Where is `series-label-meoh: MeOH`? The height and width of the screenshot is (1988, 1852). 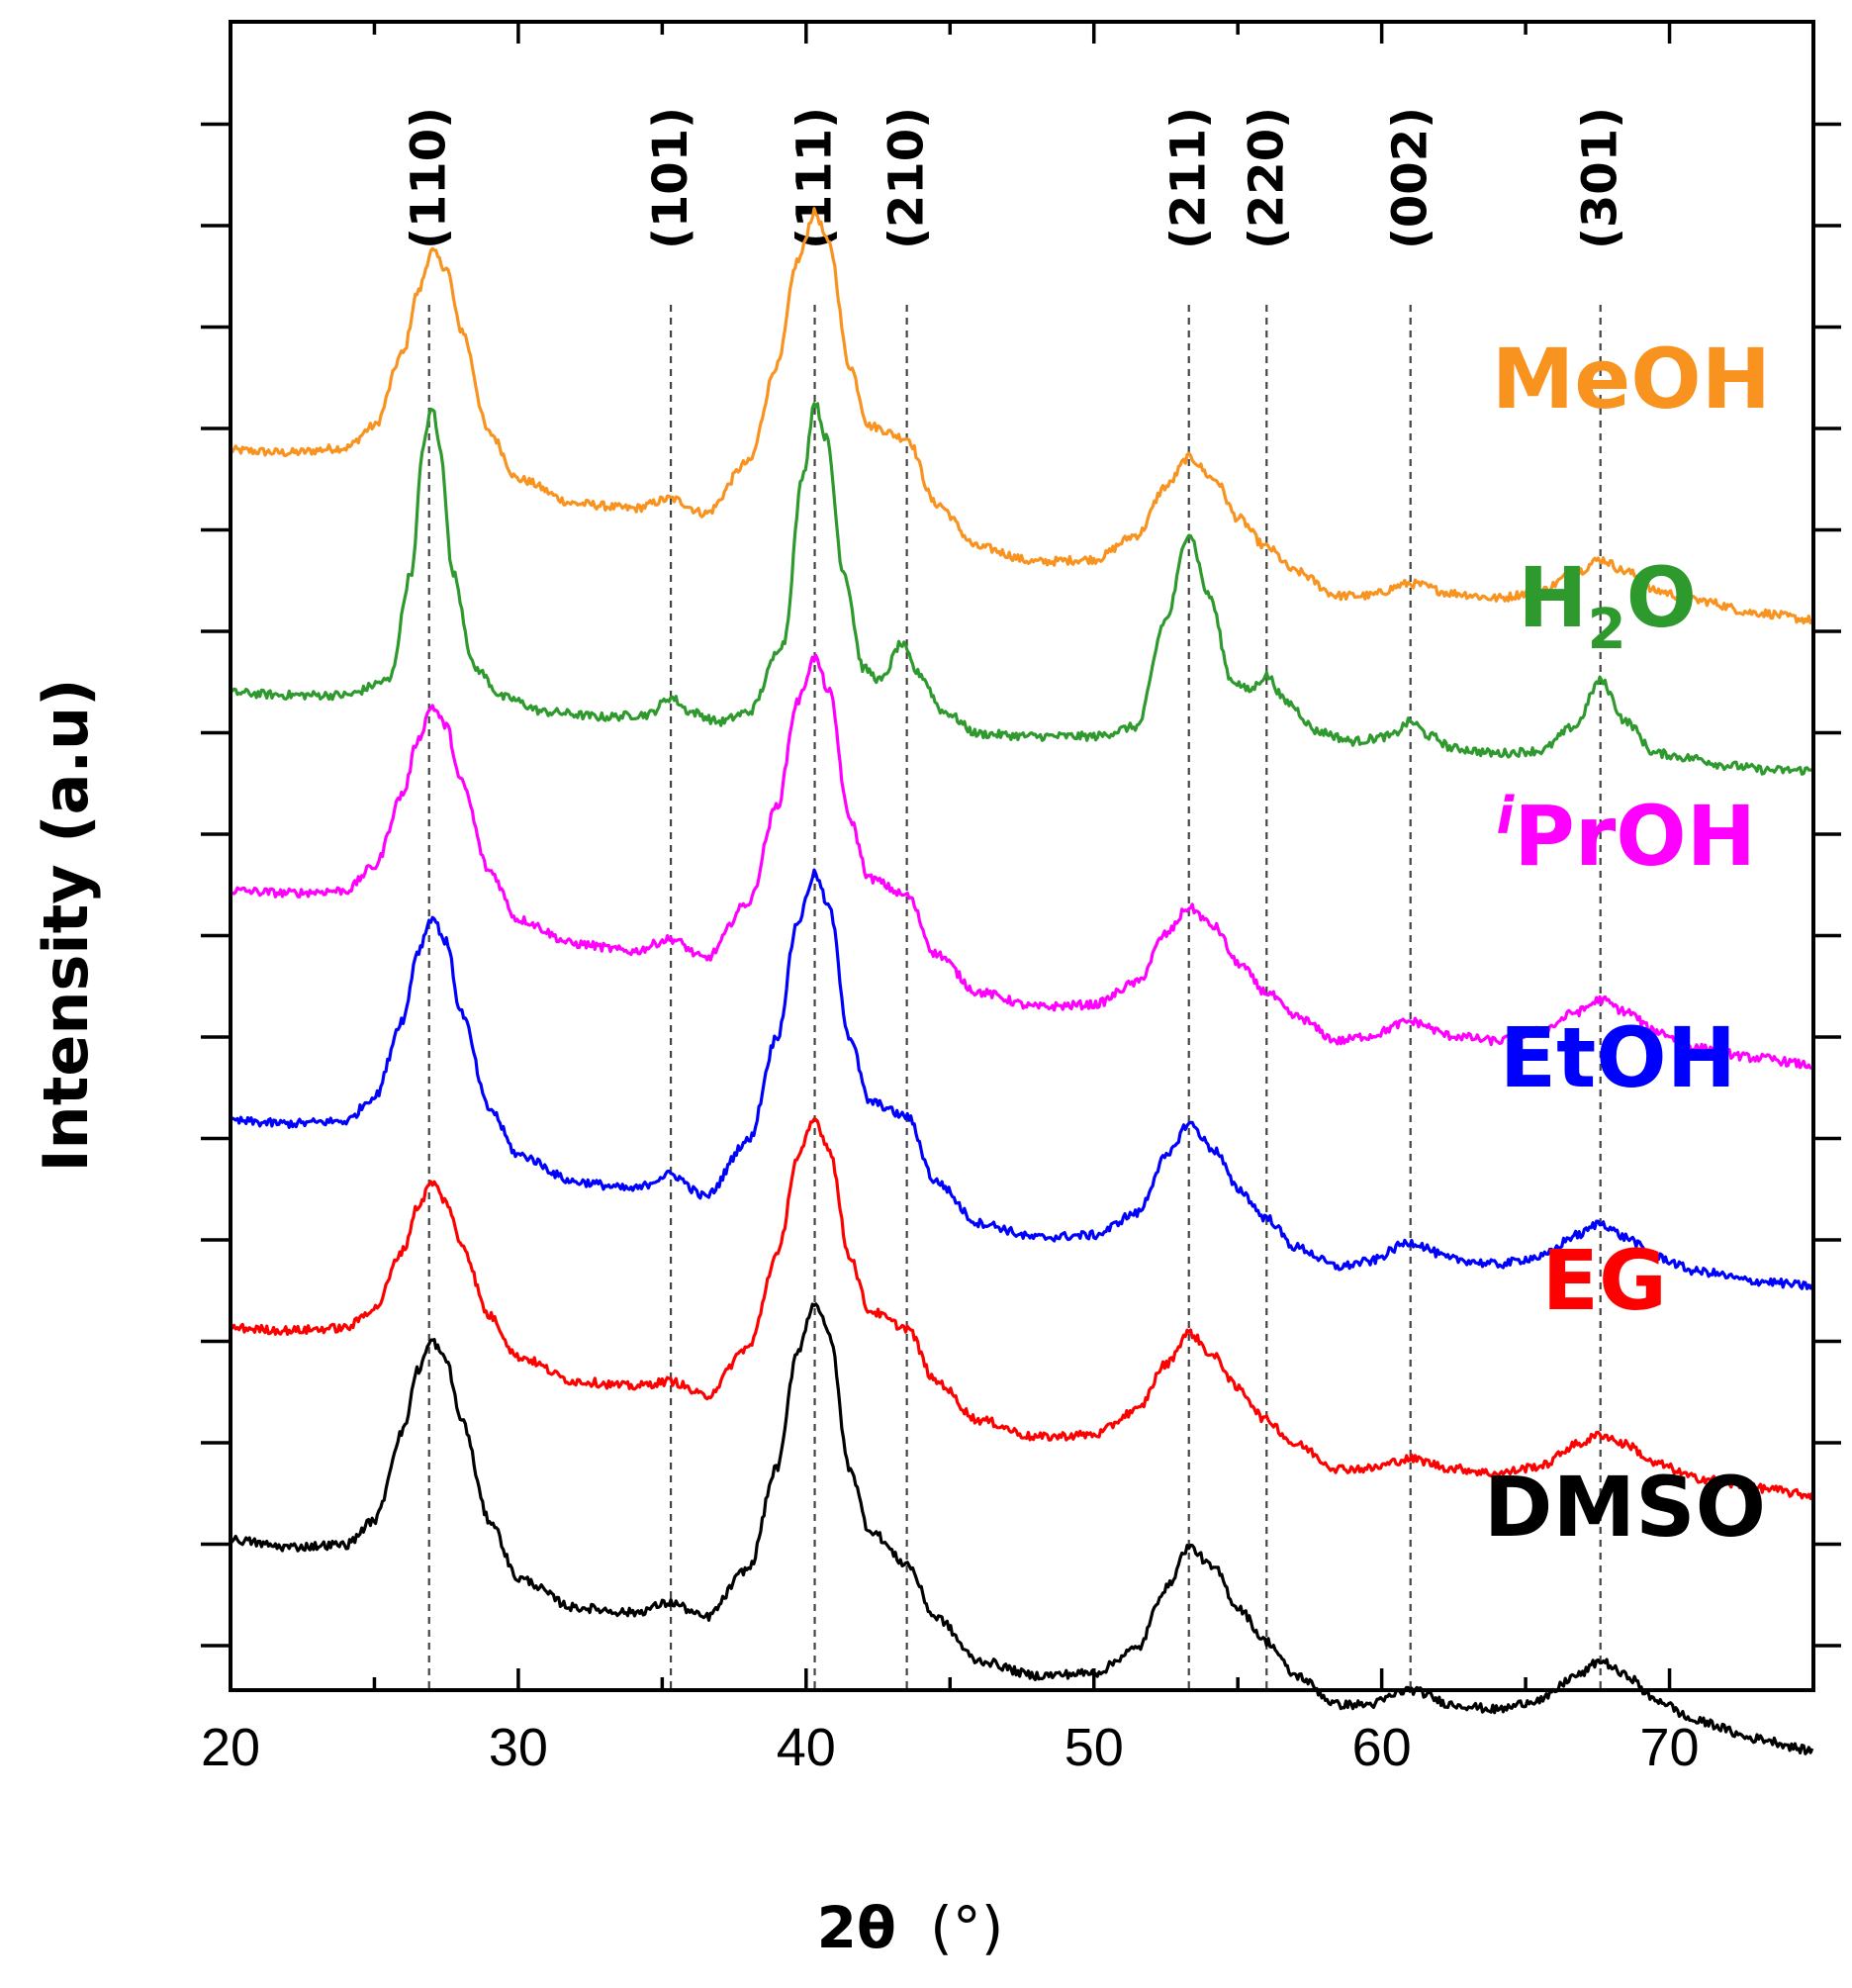
series-label-meoh: MeOH is located at coordinates (1631, 379).